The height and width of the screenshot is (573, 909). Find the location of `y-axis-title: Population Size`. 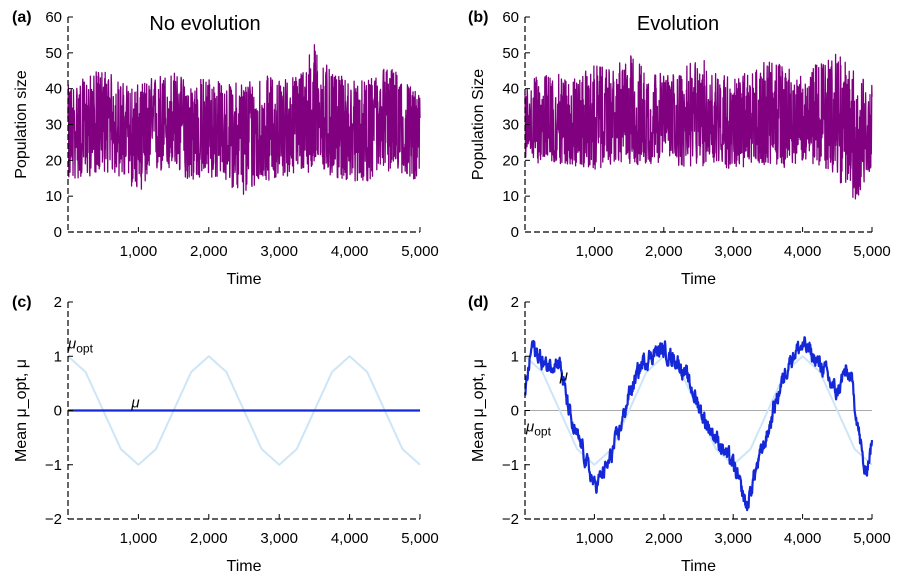

y-axis-title: Population Size is located at coordinates (478, 124).